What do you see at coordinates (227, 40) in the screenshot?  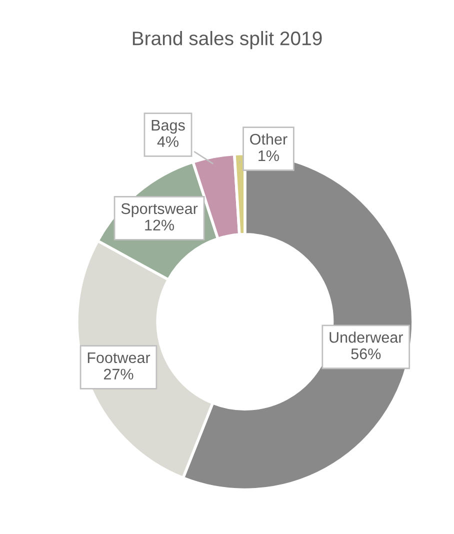 I see `chart-title: Brand sales split 2019` at bounding box center [227, 40].